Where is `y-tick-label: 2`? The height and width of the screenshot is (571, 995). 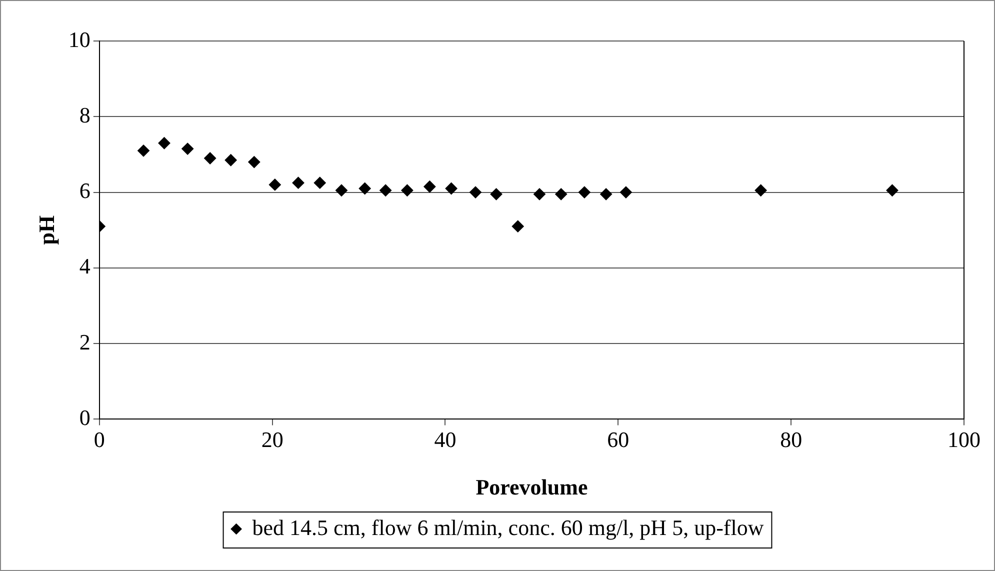
y-tick-label: 2 is located at coordinates (84, 341).